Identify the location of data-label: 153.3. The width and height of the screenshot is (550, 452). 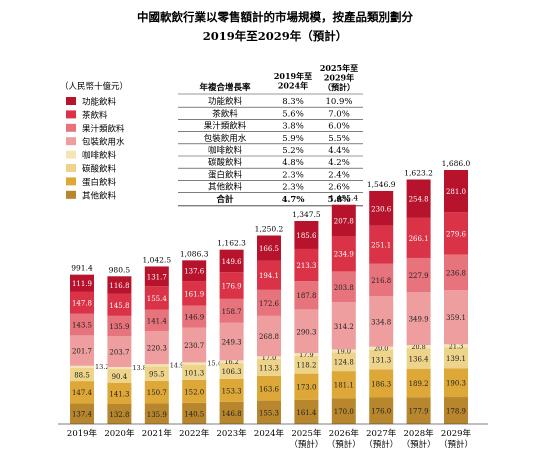
(232, 391).